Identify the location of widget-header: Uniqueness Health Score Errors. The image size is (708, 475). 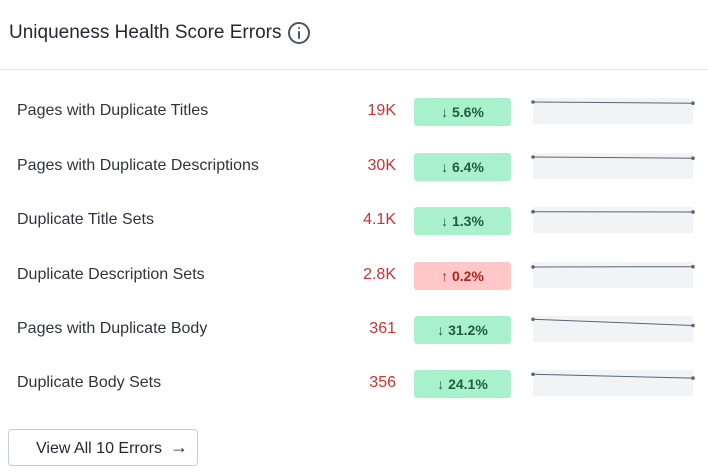
(354, 35).